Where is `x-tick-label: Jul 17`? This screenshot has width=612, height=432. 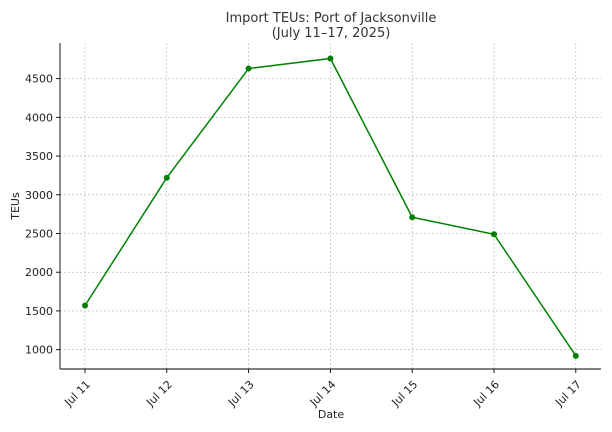
x-tick-label: Jul 17 is located at coordinates (568, 394).